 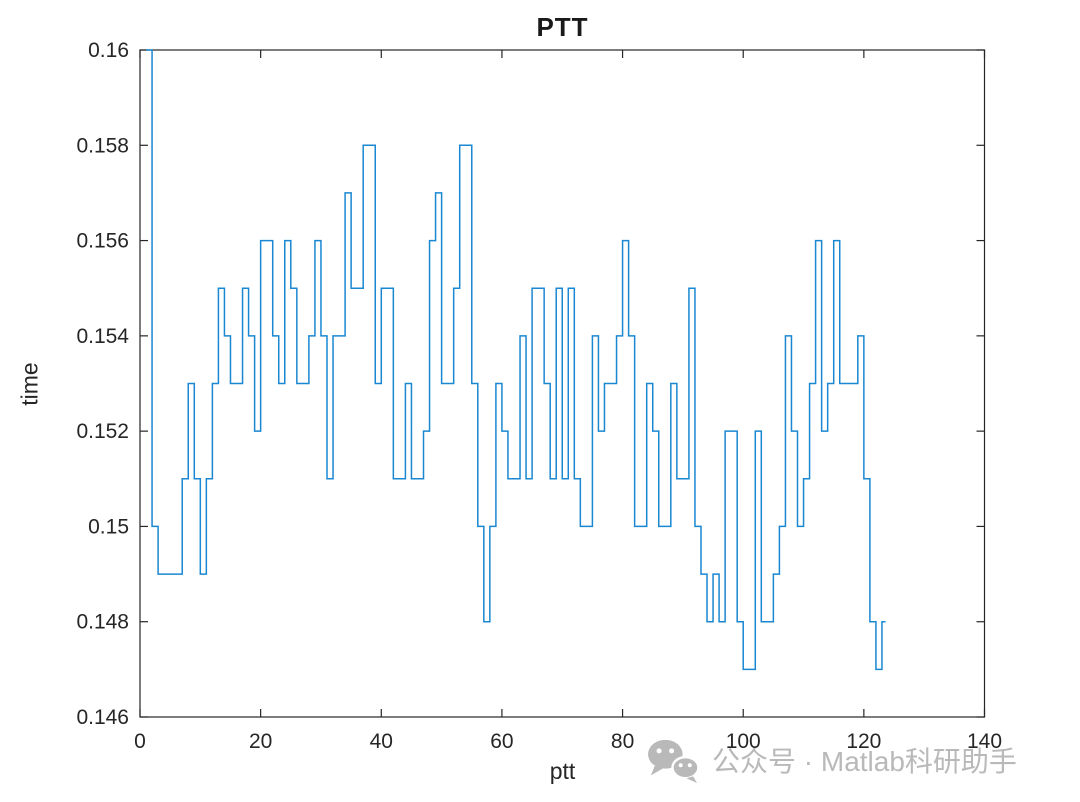 I want to click on watermark: 公众号 · Matlab科研助手, so click(x=830, y=760).